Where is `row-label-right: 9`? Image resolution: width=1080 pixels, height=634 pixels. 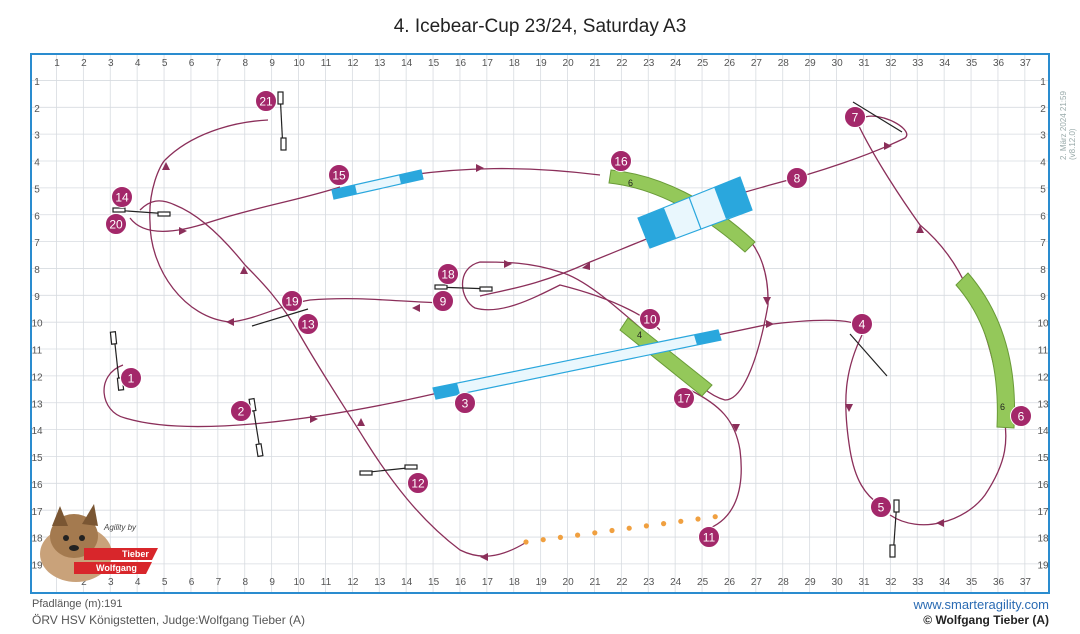
row-label-right: 9 is located at coordinates (1043, 297).